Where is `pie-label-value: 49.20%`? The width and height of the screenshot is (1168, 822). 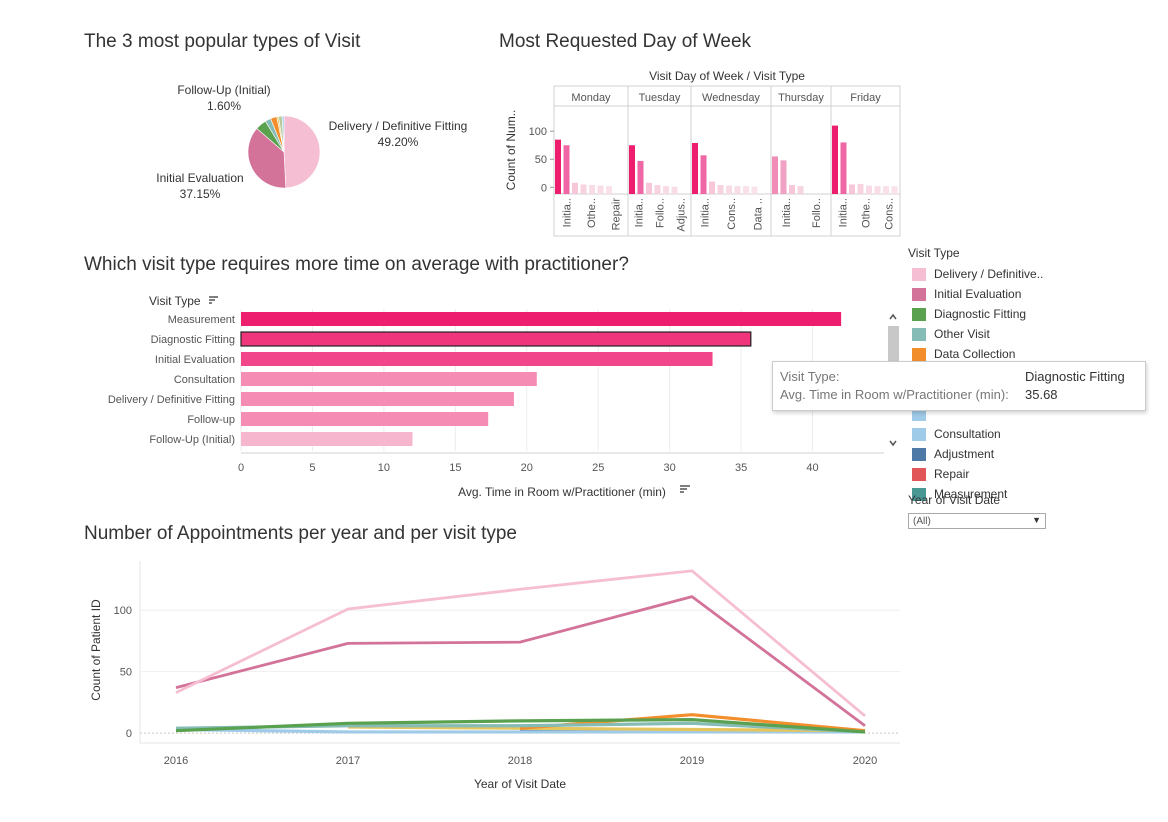 pie-label-value: 49.20% is located at coordinates (398, 142).